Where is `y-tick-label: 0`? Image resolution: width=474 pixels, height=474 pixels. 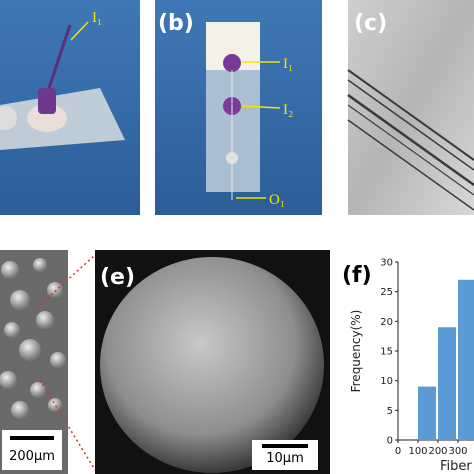 y-tick-label: 0 is located at coordinates (390, 441).